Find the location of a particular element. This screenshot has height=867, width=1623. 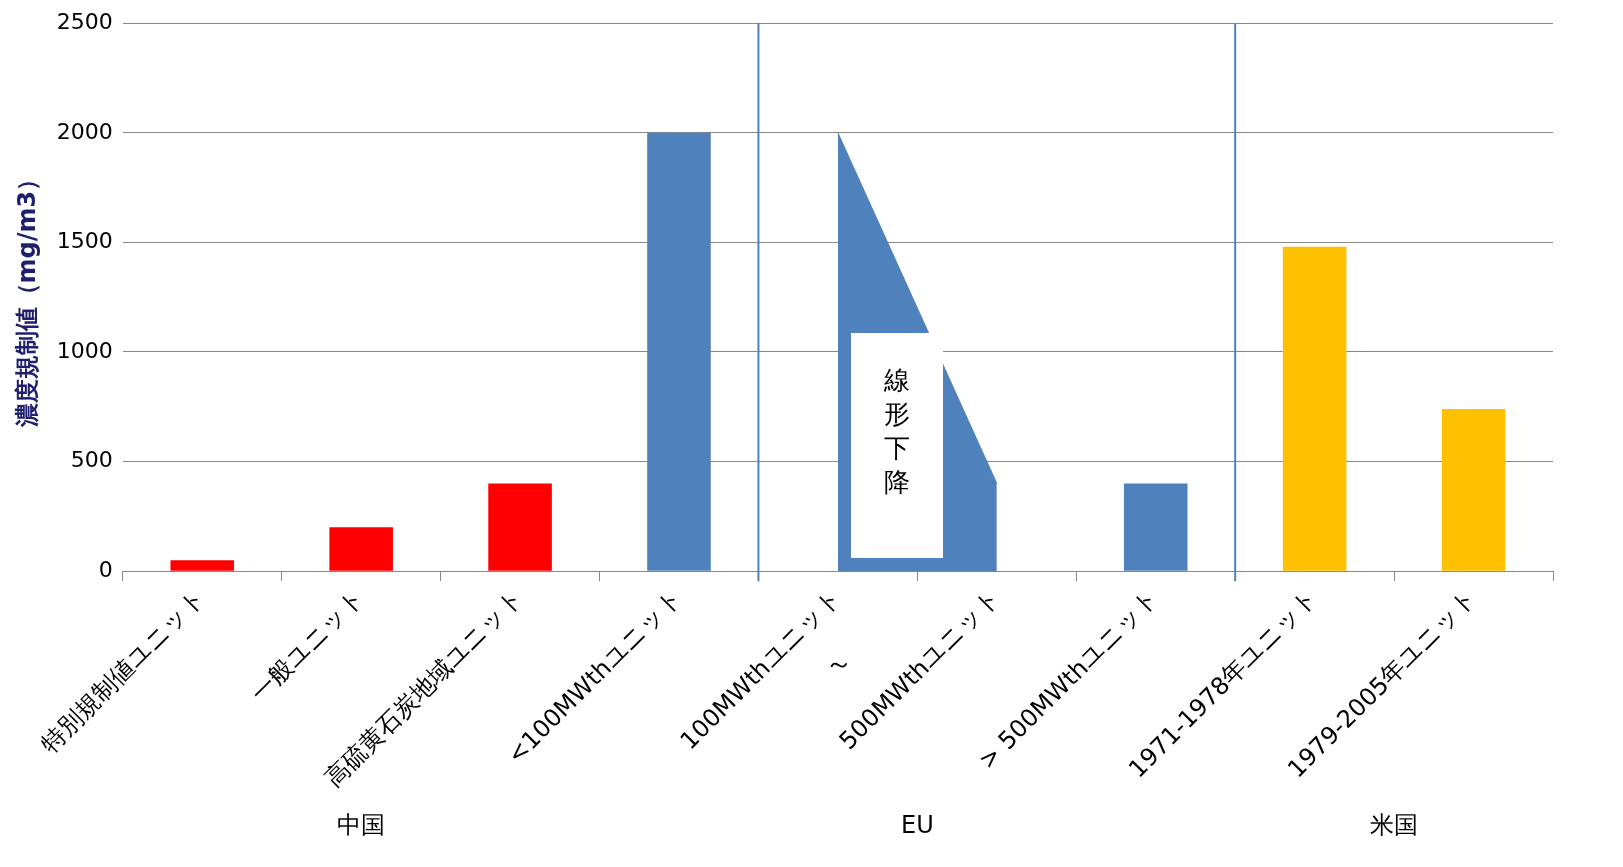

y-tick-label: 1000 is located at coordinates (84, 350).